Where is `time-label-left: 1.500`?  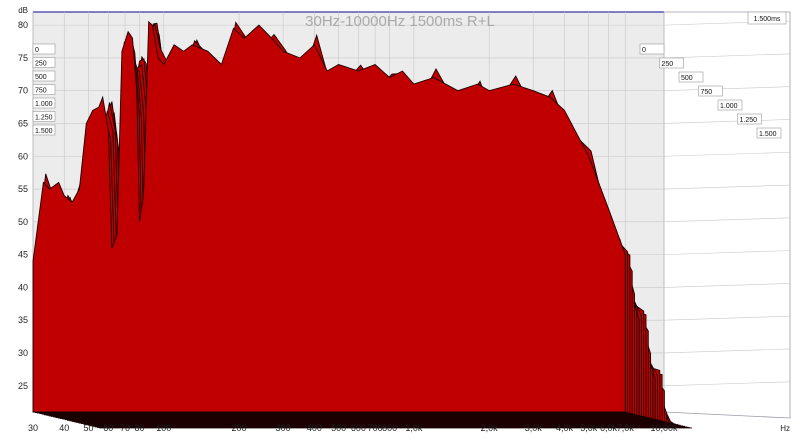 time-label-left: 1.500 is located at coordinates (44, 130).